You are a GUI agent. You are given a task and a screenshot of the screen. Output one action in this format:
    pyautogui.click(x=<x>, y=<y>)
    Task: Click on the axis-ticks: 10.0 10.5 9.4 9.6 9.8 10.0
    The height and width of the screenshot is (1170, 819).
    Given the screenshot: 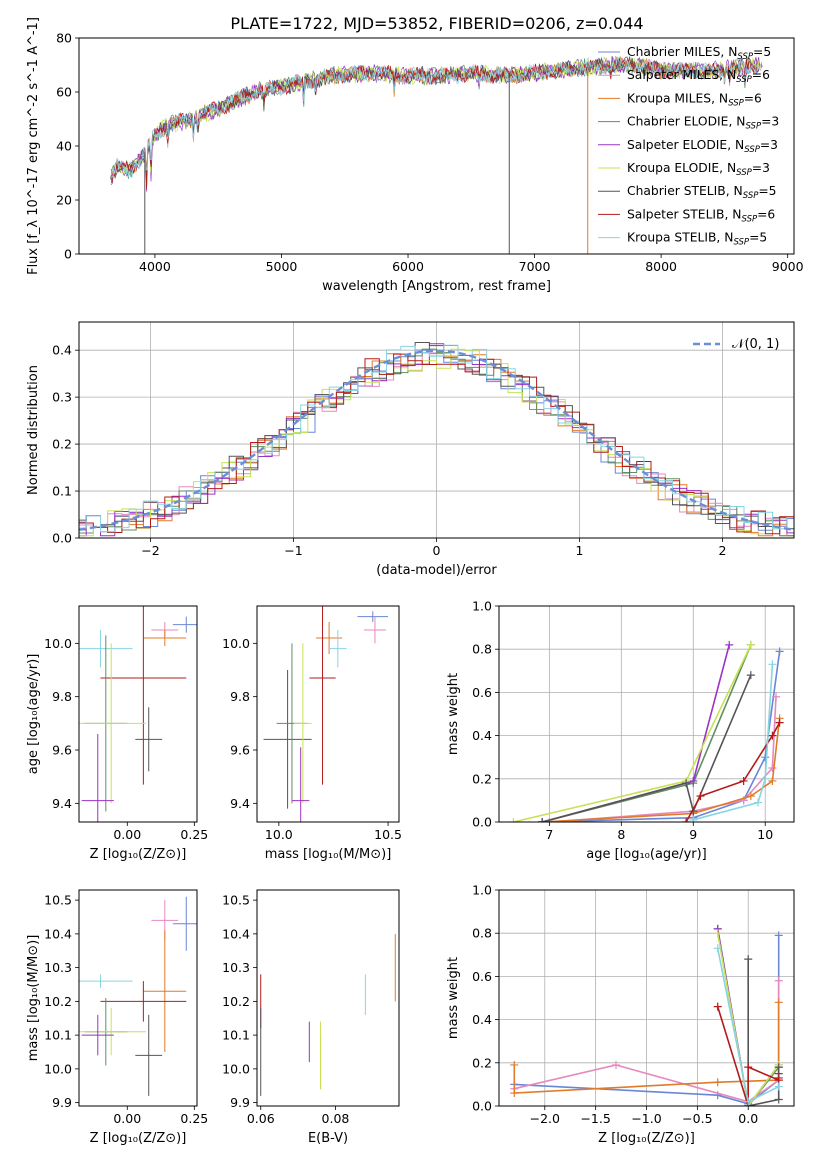 What is the action you would take?
    pyautogui.click(x=312, y=739)
    